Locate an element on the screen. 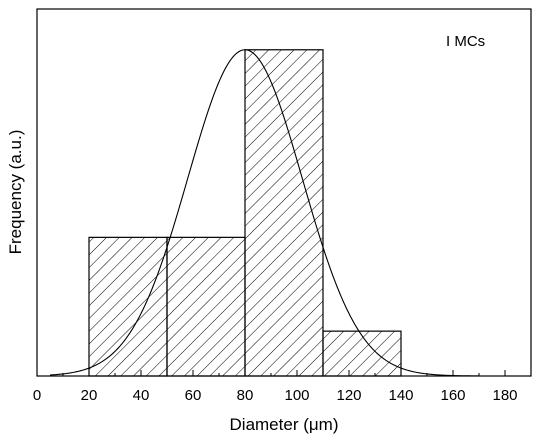 The width and height of the screenshot is (550, 442). x-tick-label-80: 80 is located at coordinates (245, 395).